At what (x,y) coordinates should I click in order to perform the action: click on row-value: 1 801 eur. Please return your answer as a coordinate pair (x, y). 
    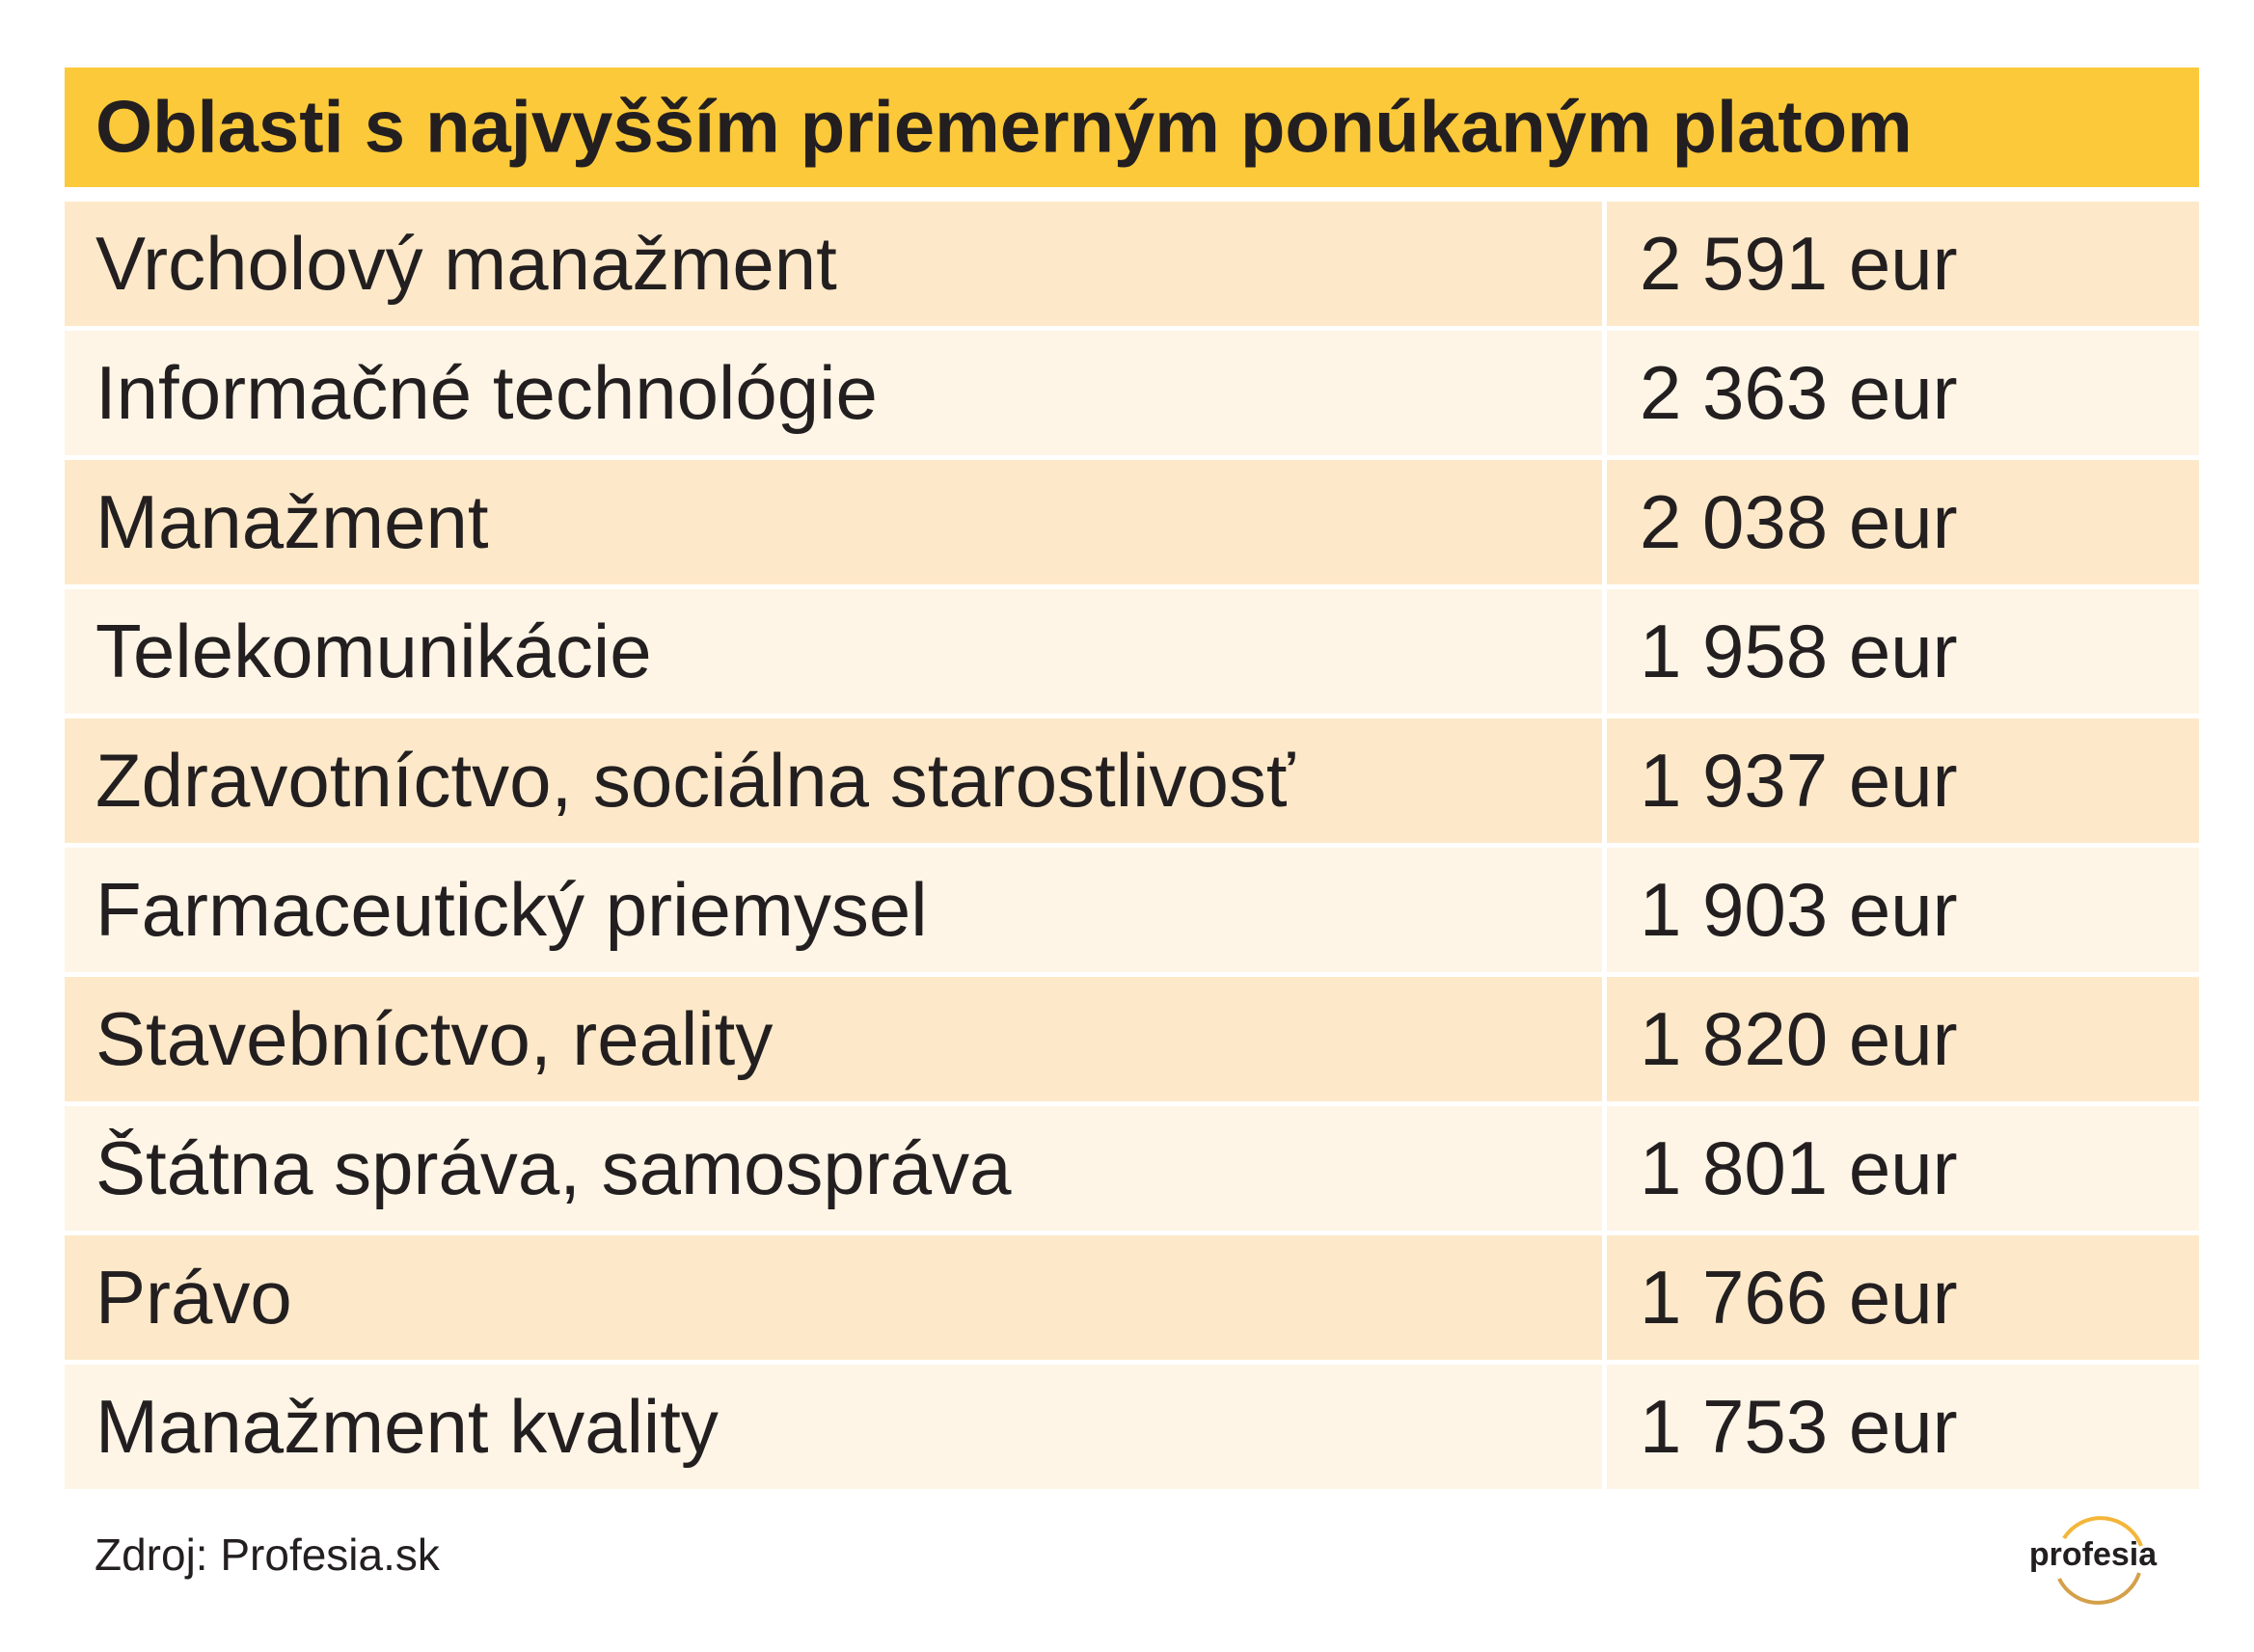
    Looking at the image, I should click on (1903, 1168).